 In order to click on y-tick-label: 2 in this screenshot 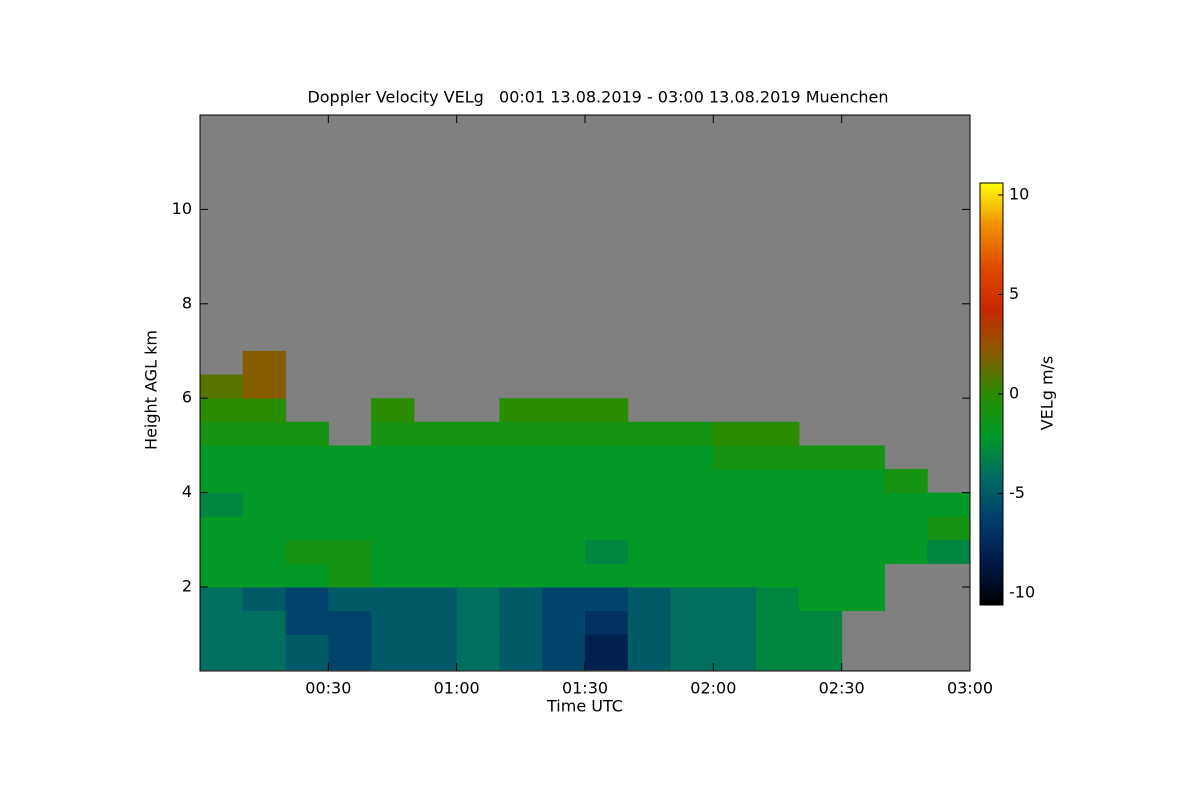, I will do `click(187, 585)`.